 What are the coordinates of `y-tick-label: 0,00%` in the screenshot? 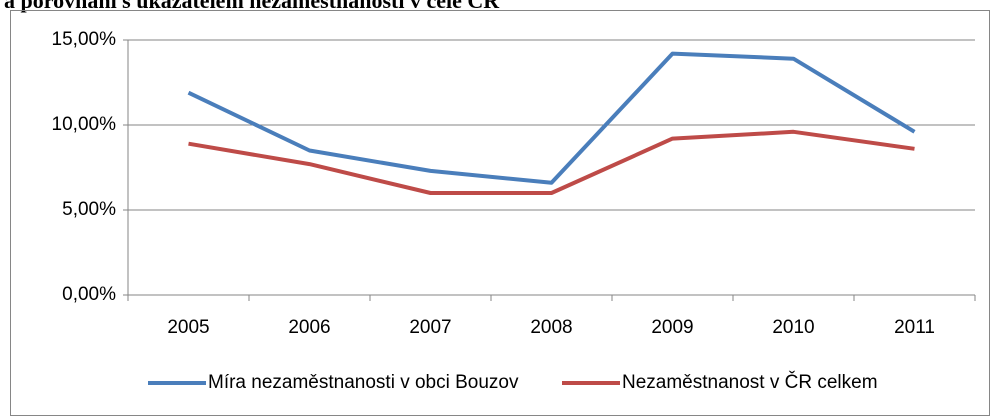 It's located at (89, 294).